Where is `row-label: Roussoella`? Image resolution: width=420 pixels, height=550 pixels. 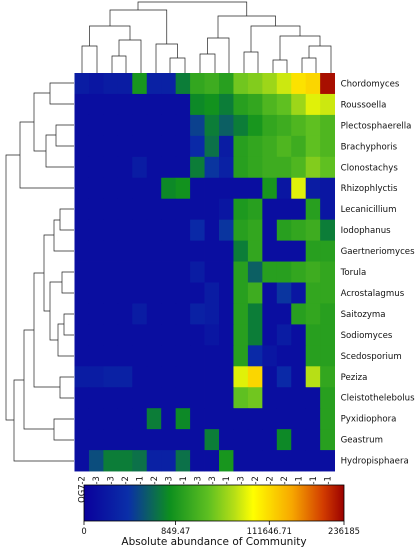 row-label: Roussoella is located at coordinates (364, 105).